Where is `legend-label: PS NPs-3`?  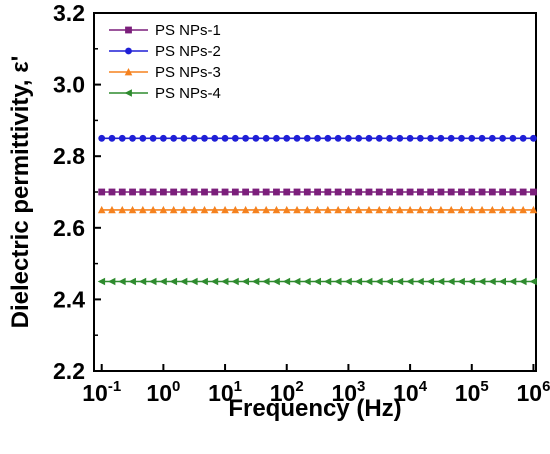 legend-label: PS NPs-3 is located at coordinates (188, 72).